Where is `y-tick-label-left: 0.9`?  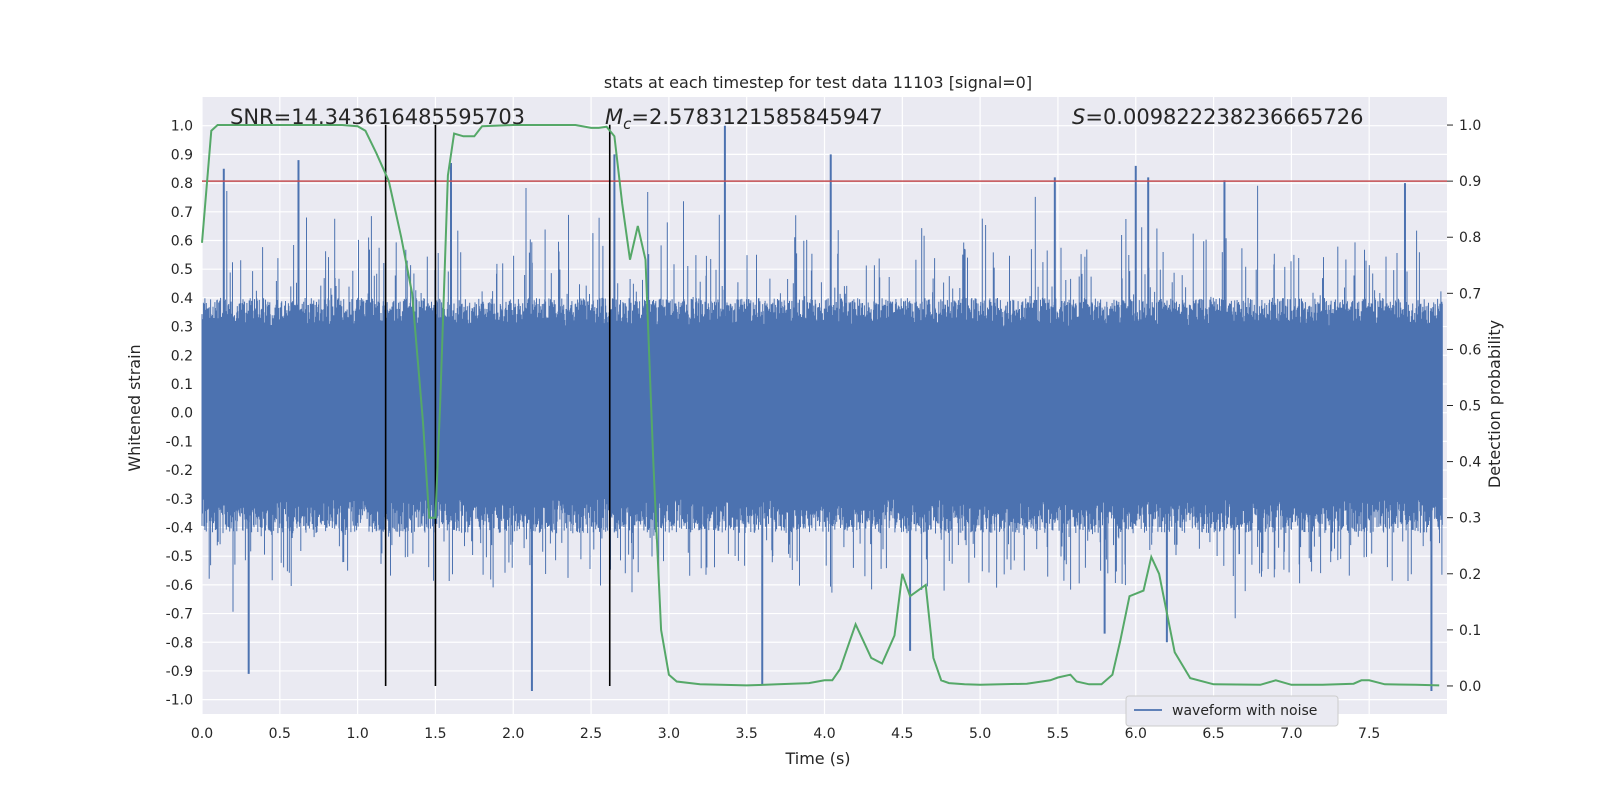 y-tick-label-left: 0.9 is located at coordinates (182, 155).